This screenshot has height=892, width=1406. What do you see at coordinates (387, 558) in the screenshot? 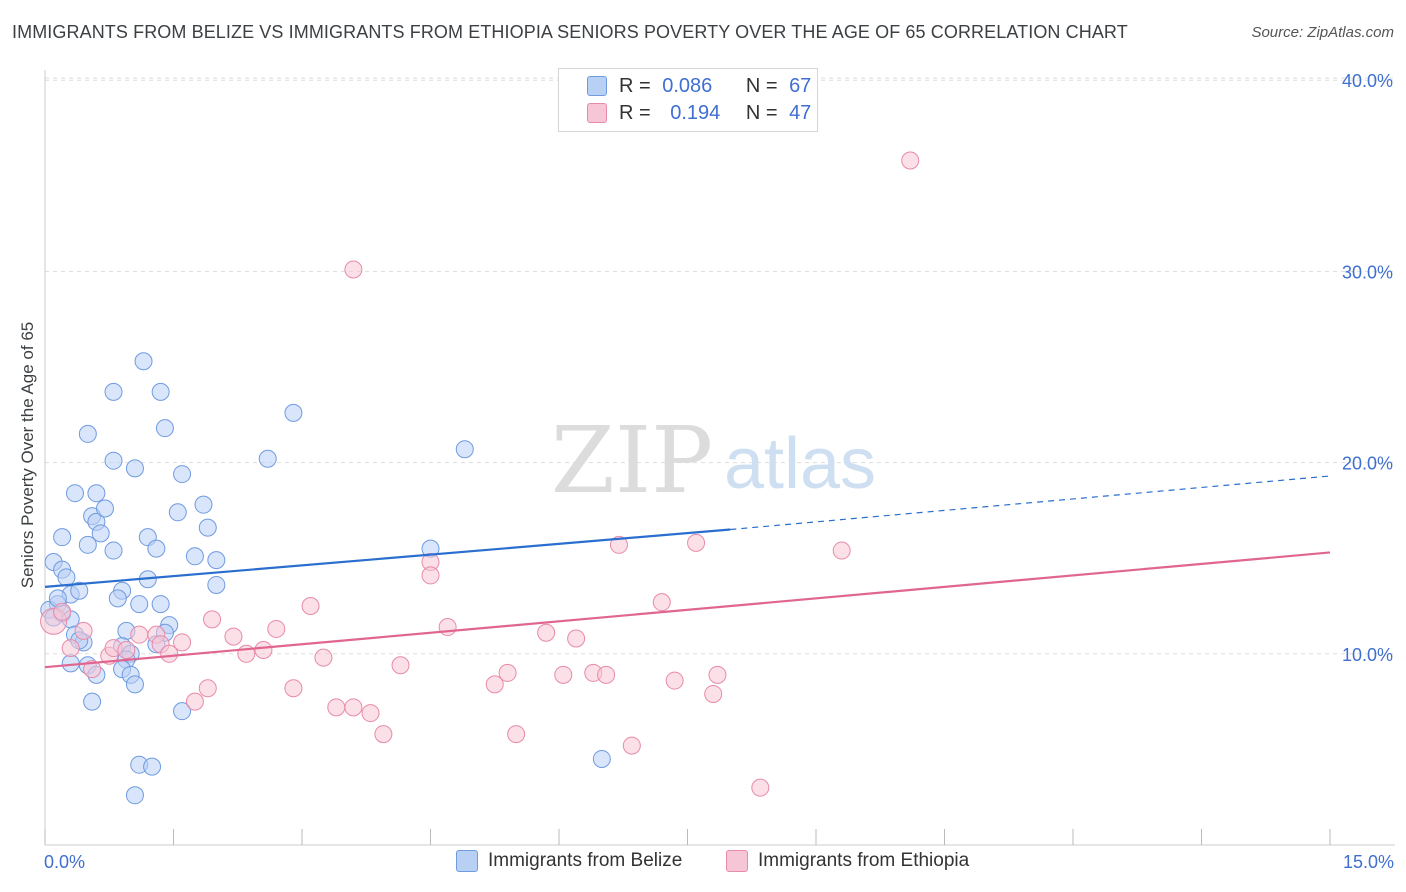
I see `trend-line-belize` at bounding box center [387, 558].